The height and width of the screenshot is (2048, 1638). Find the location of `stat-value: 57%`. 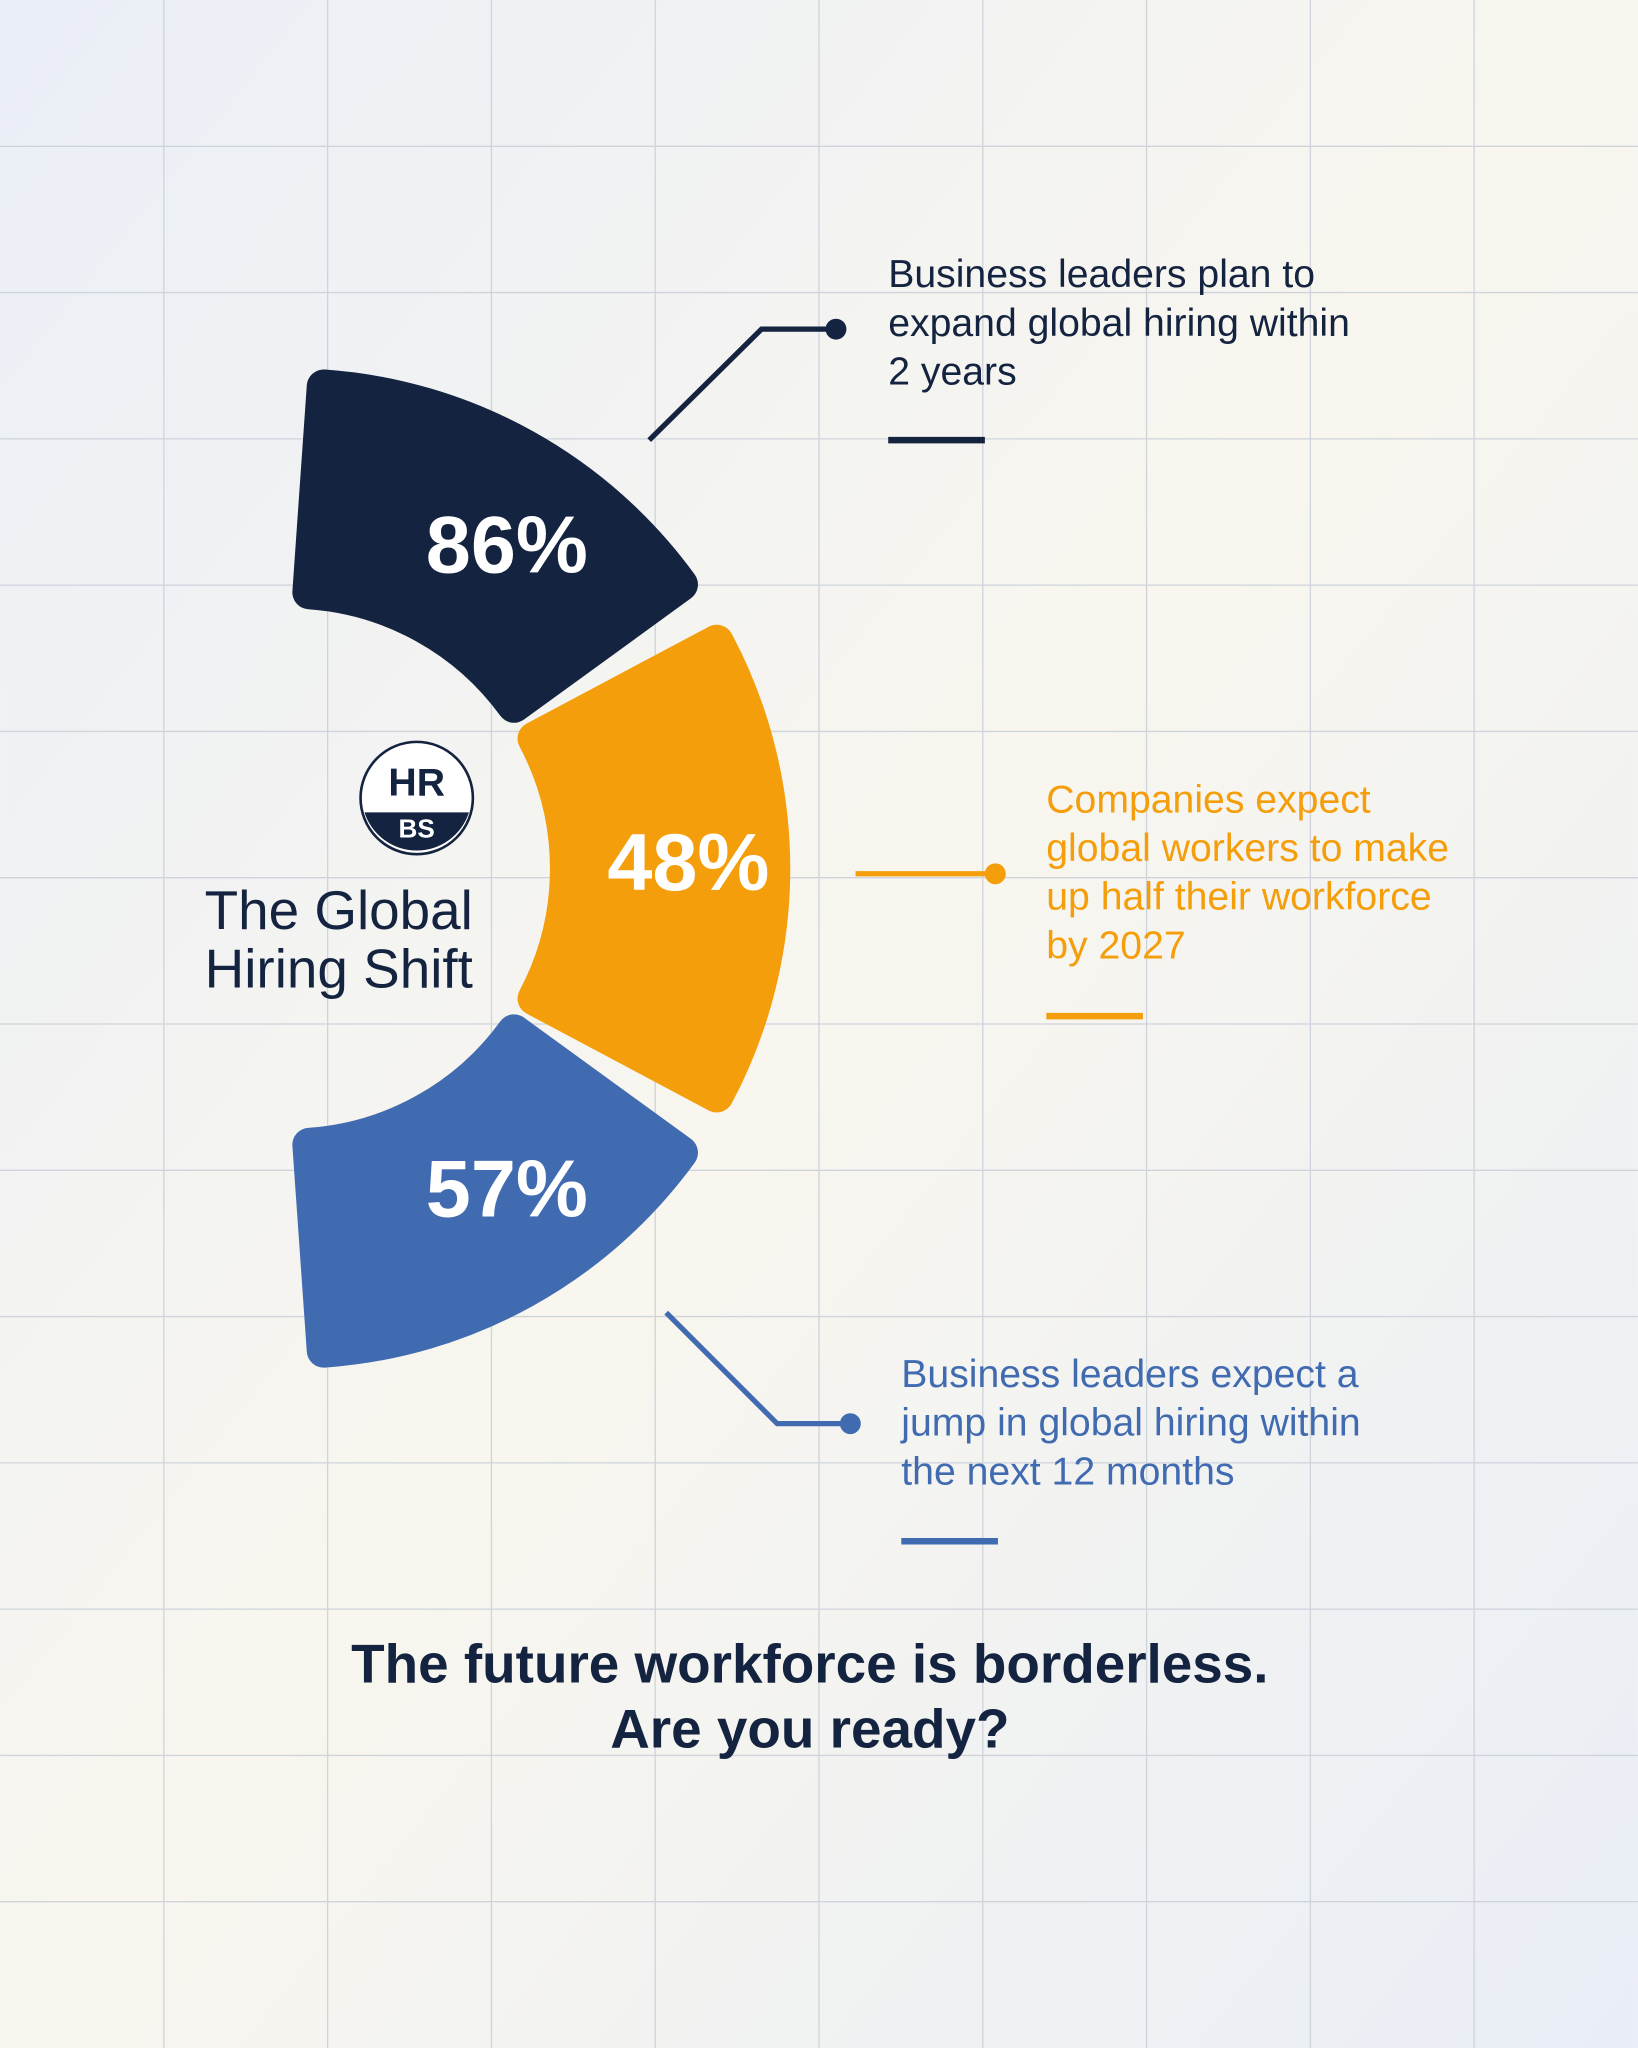

stat-value: 57% is located at coordinates (507, 1189).